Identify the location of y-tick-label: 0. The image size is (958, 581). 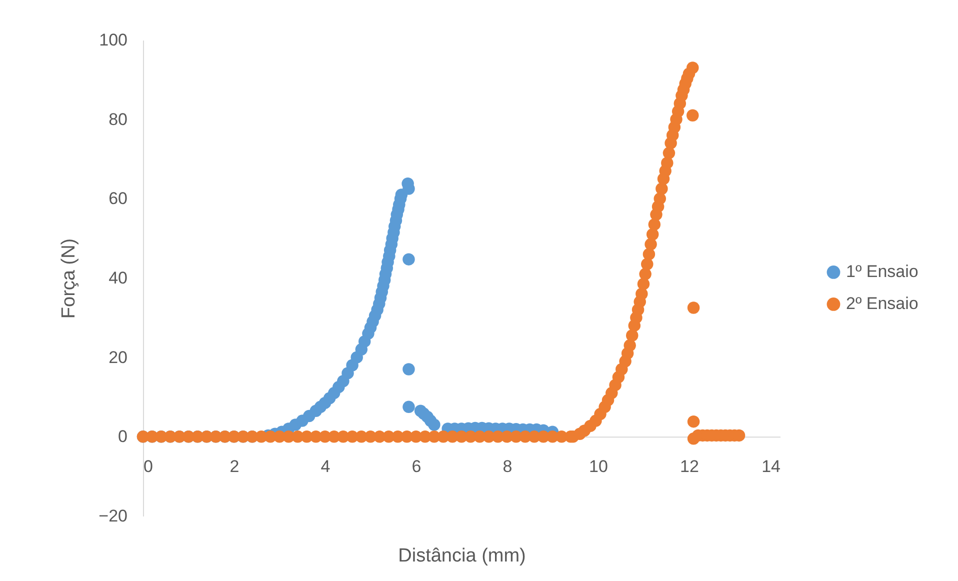
(123, 436).